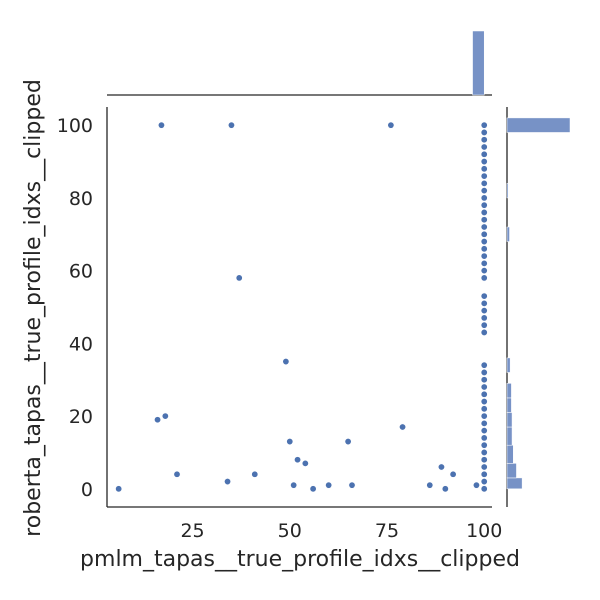 This screenshot has height=600, width=600. Describe the element at coordinates (484, 531) in the screenshot. I see `x-tick-label: 100` at that location.